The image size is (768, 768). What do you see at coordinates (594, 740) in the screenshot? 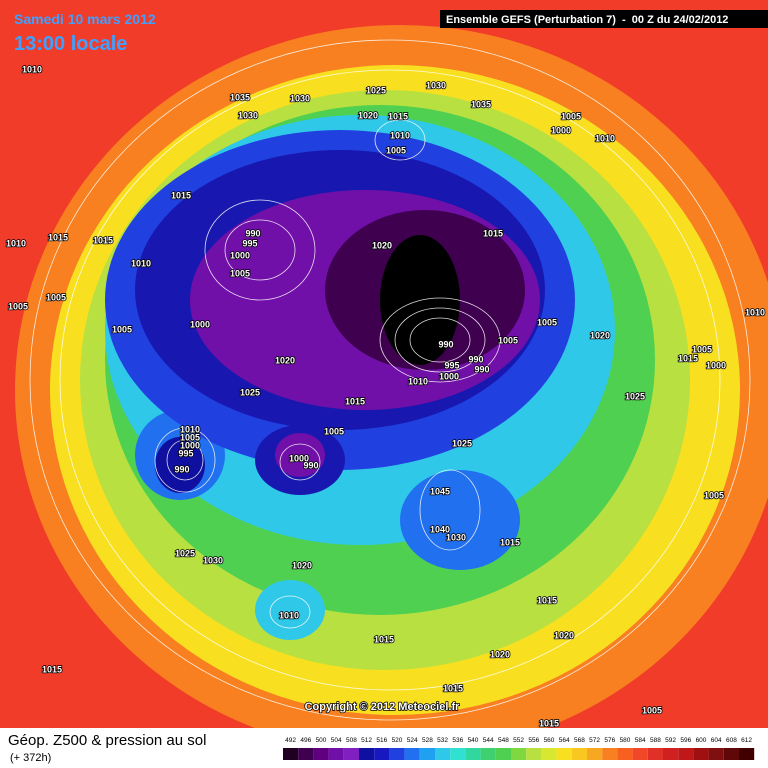
I see `scale-label: 572` at bounding box center [594, 740].